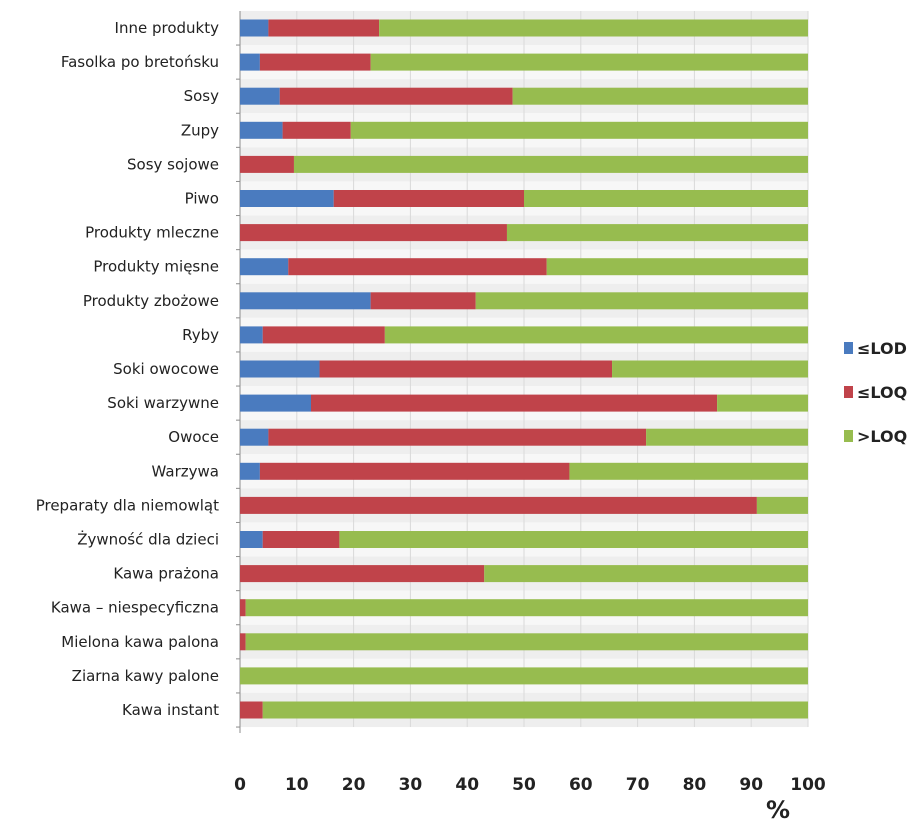  I want to click on category-label: Piwo, so click(202, 199).